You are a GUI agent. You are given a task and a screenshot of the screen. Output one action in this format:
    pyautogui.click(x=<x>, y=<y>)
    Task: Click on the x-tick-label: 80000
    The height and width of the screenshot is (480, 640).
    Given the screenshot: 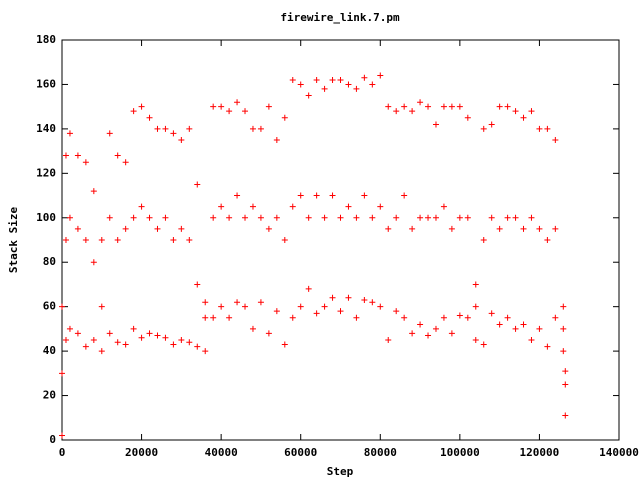 What is the action you would take?
    pyautogui.click(x=380, y=452)
    